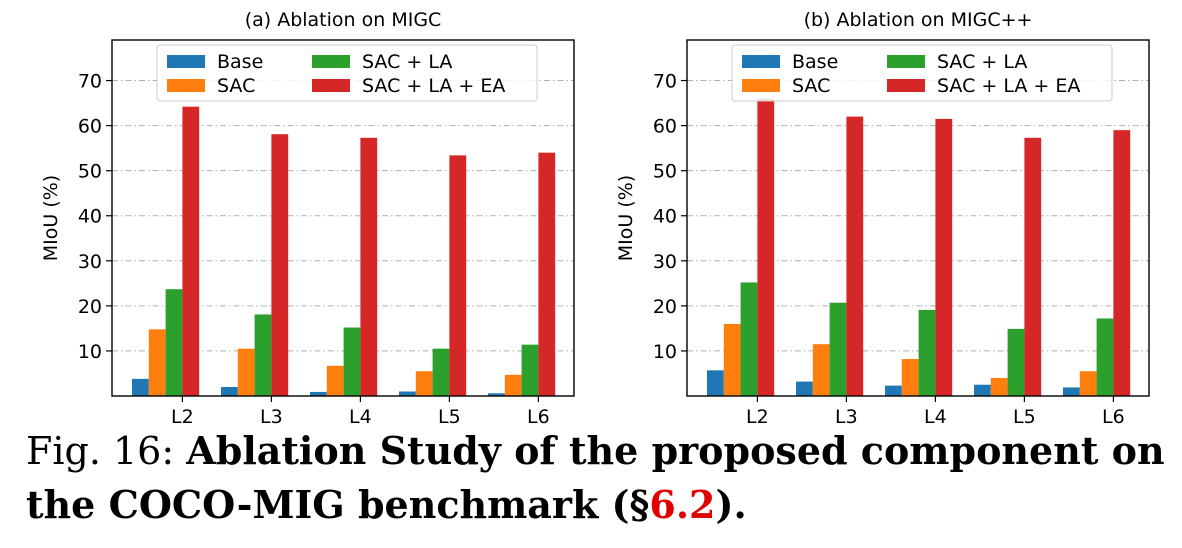 The width and height of the screenshot is (1182, 548). What do you see at coordinates (918, 20) in the screenshot?
I see `chart-title: (b) Ablation on MIGC++` at bounding box center [918, 20].